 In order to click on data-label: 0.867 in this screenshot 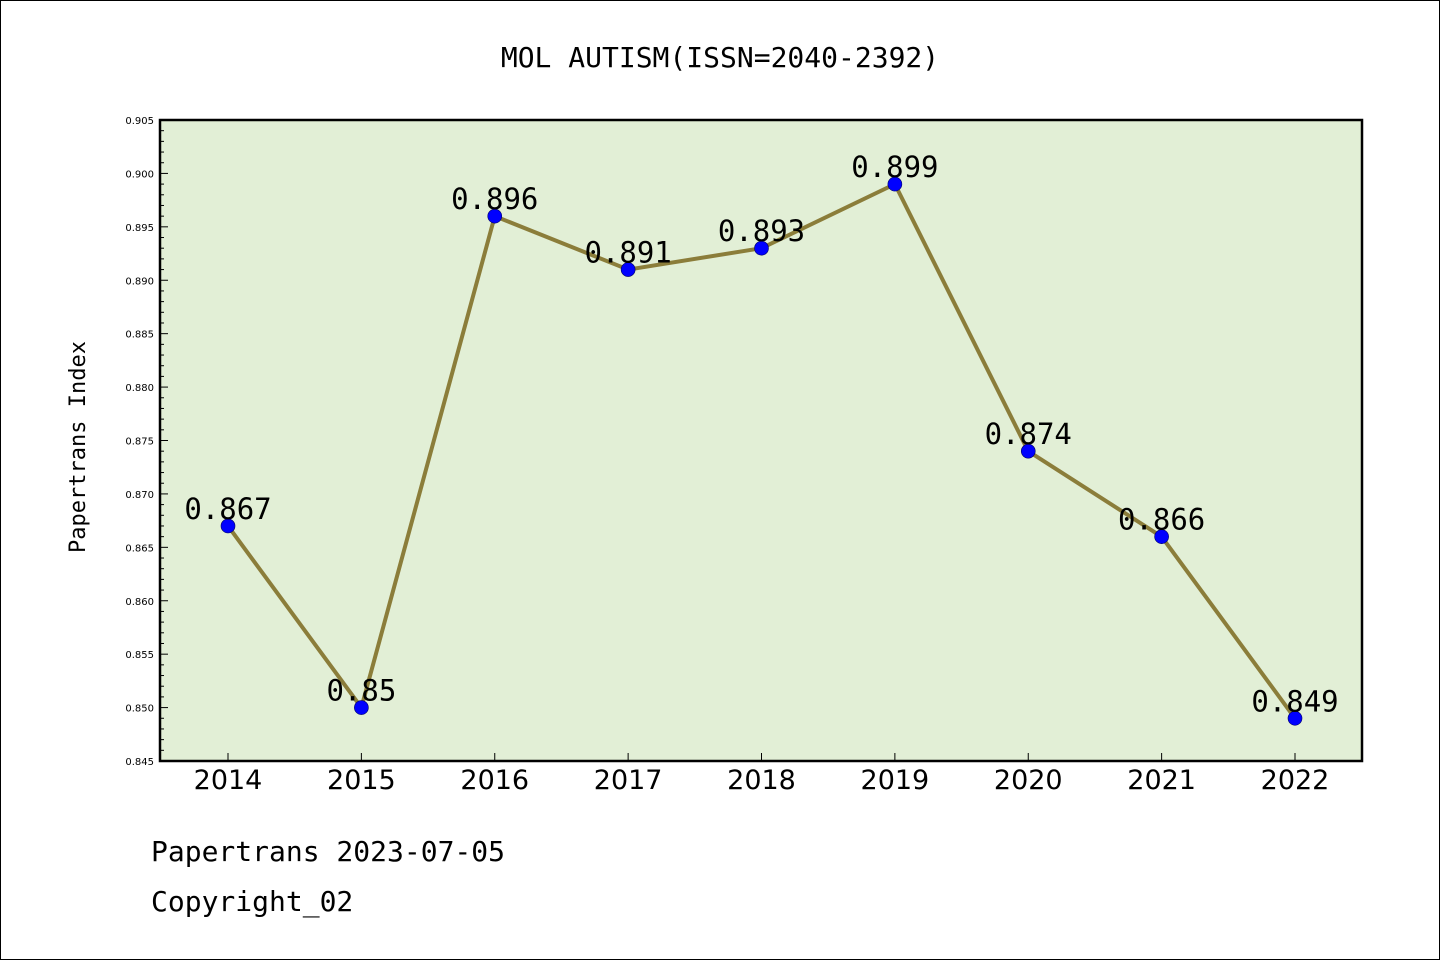, I will do `click(227, 509)`.